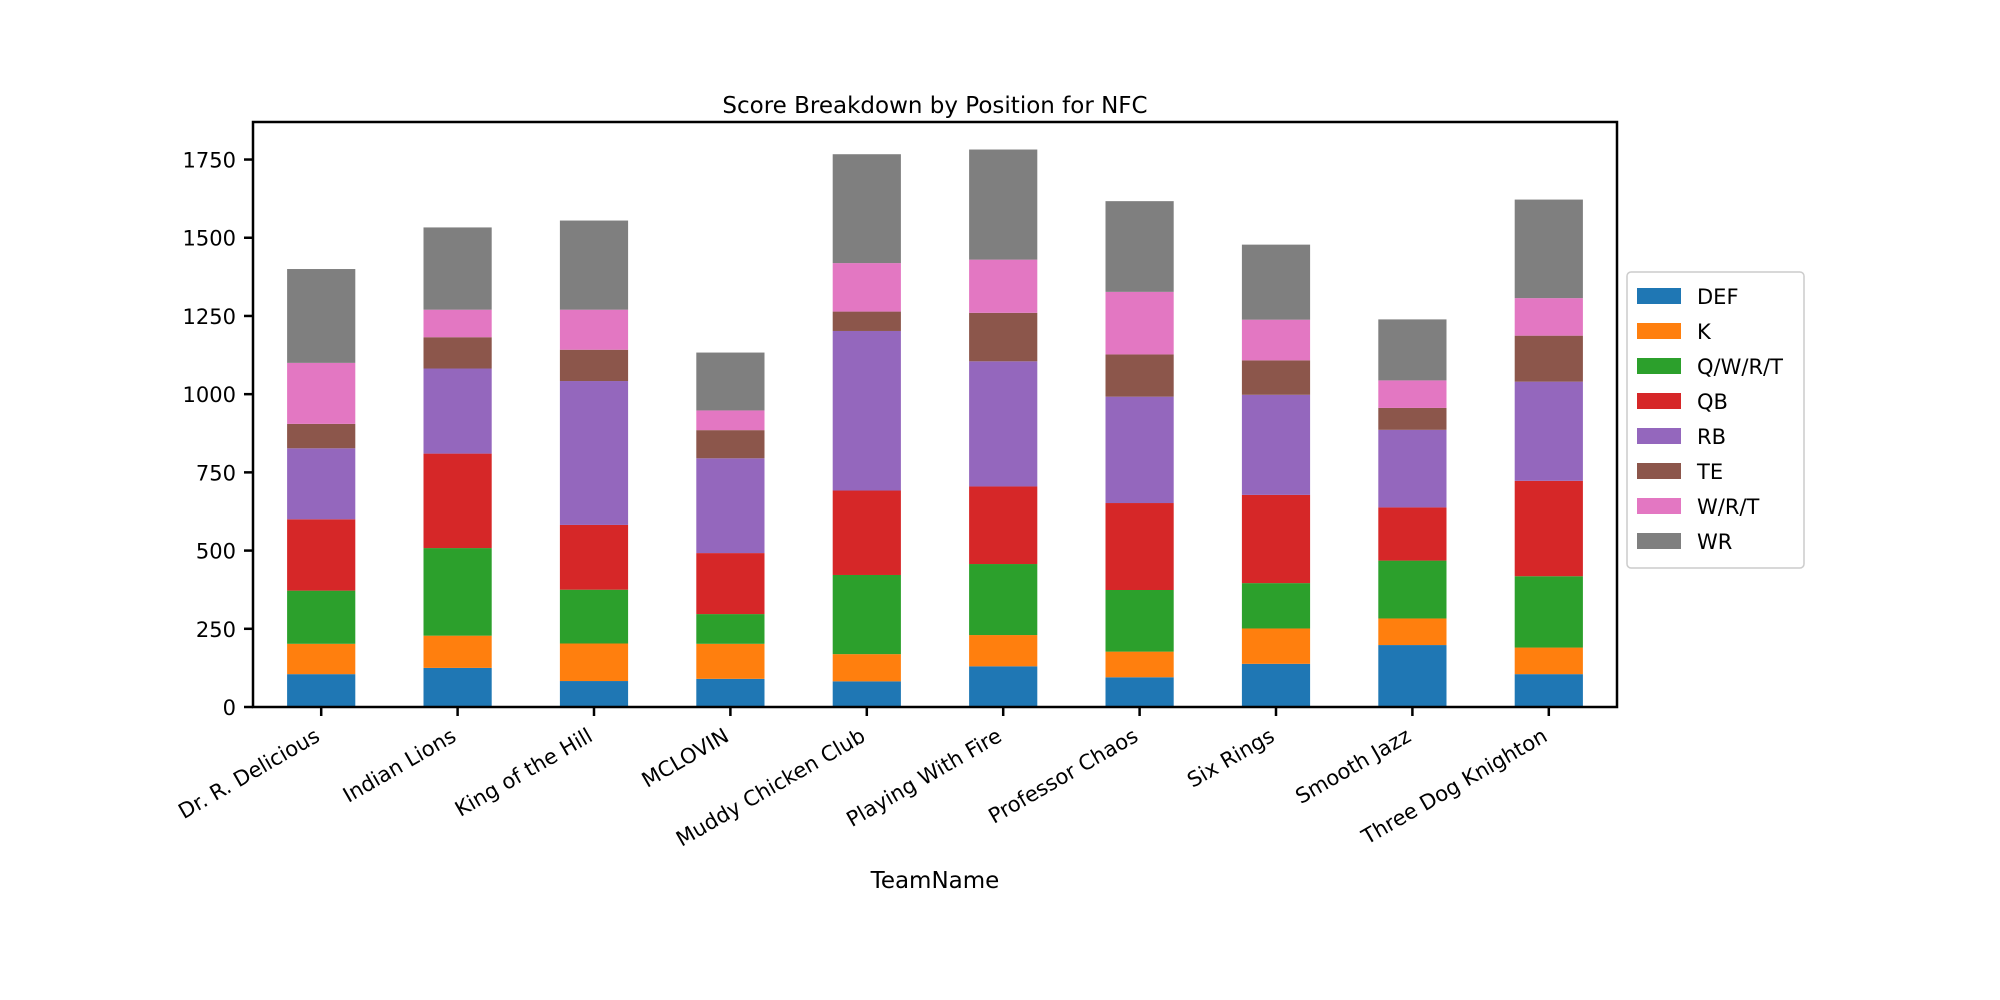  I want to click on y-tick-label: 1500, so click(209, 239).